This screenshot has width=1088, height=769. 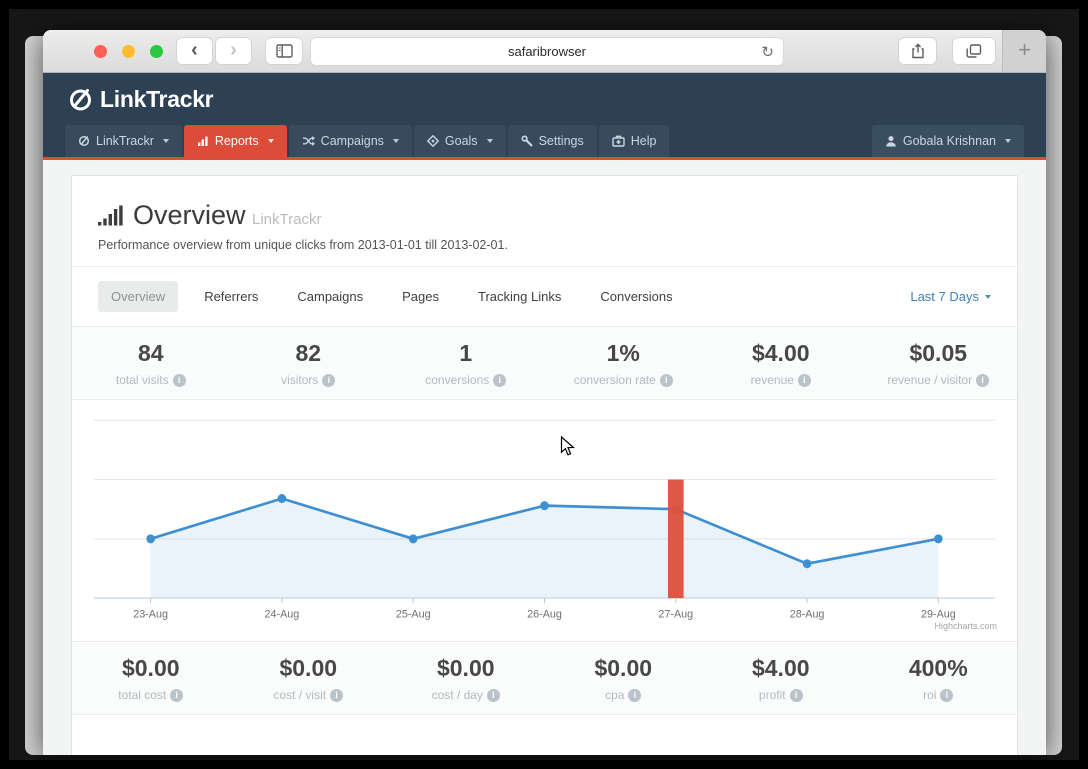 I want to click on stat-value: 84, so click(x=150, y=353).